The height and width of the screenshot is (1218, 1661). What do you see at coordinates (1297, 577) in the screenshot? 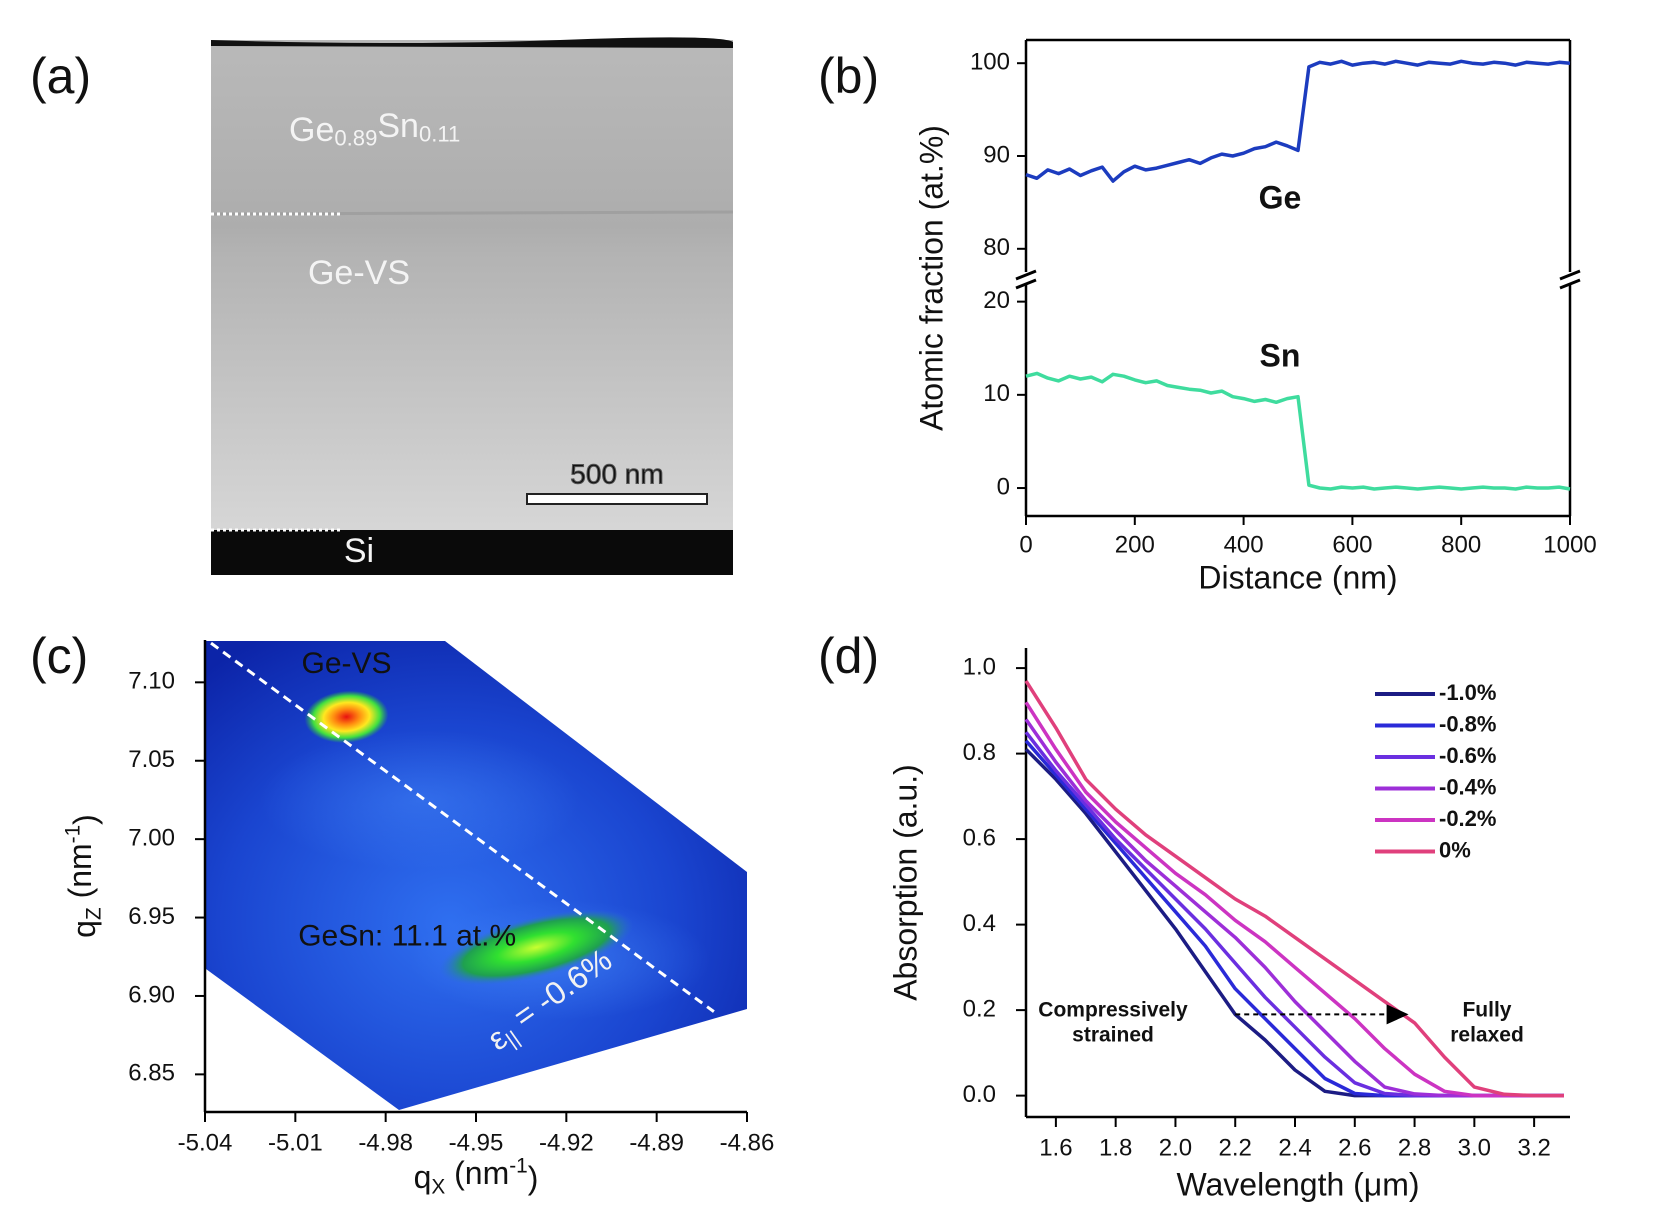
I see `x-axis-label: Distance (nm)` at bounding box center [1297, 577].